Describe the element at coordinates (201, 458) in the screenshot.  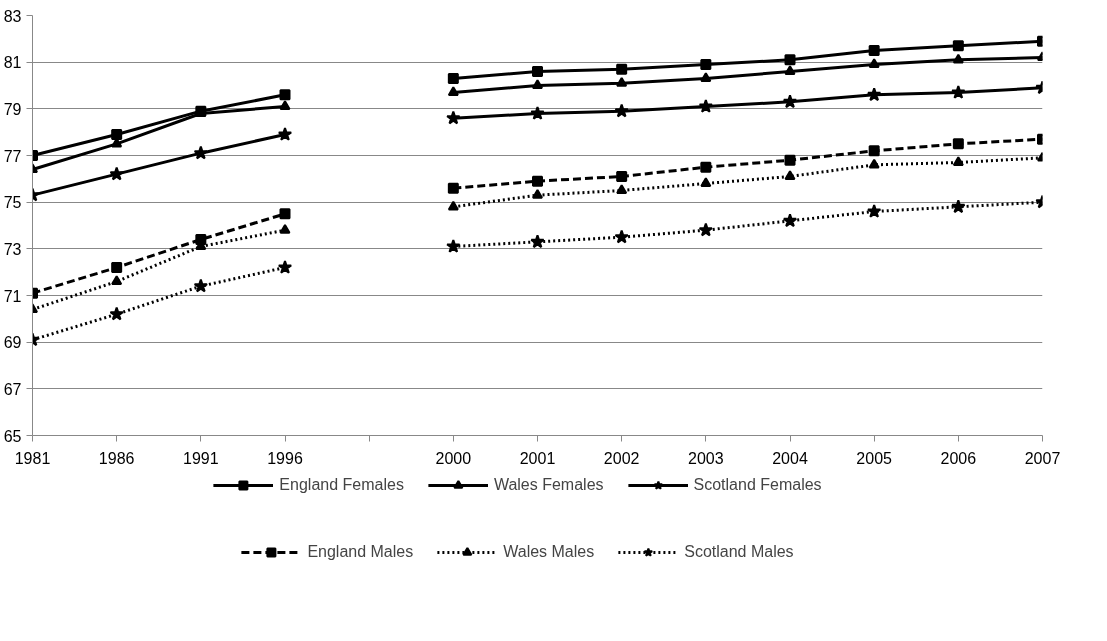
I see `x-tick-label: 1991` at that location.